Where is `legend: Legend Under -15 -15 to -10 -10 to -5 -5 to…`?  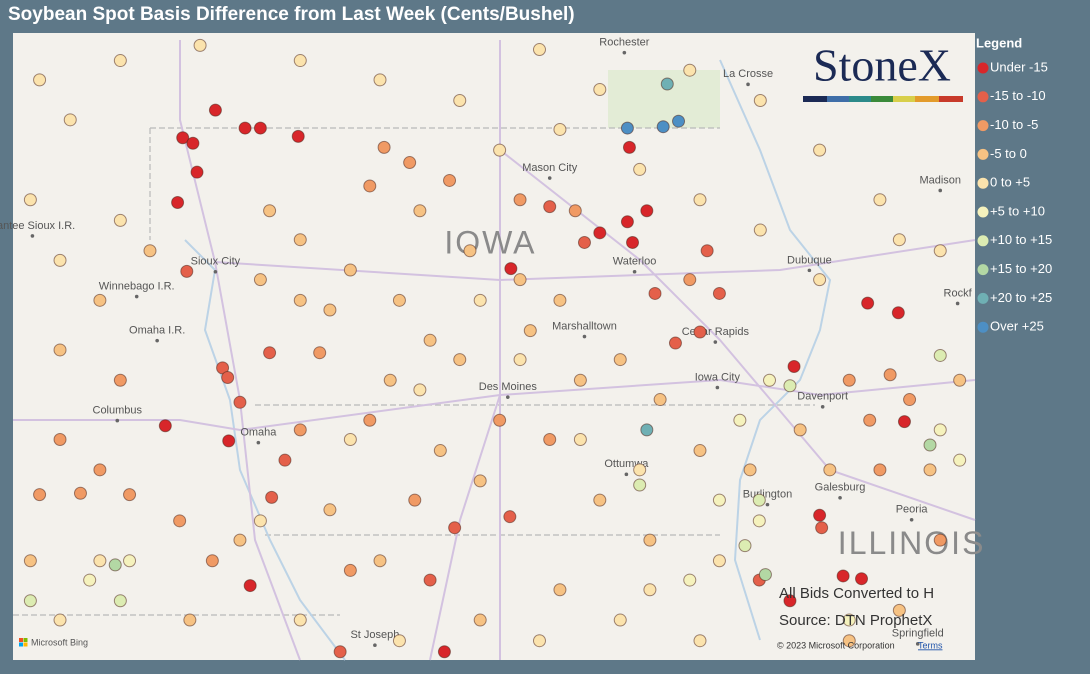 legend: Legend Under -15 -15 to -10 -10 to -5 -5 to… is located at coordinates (1014, 184).